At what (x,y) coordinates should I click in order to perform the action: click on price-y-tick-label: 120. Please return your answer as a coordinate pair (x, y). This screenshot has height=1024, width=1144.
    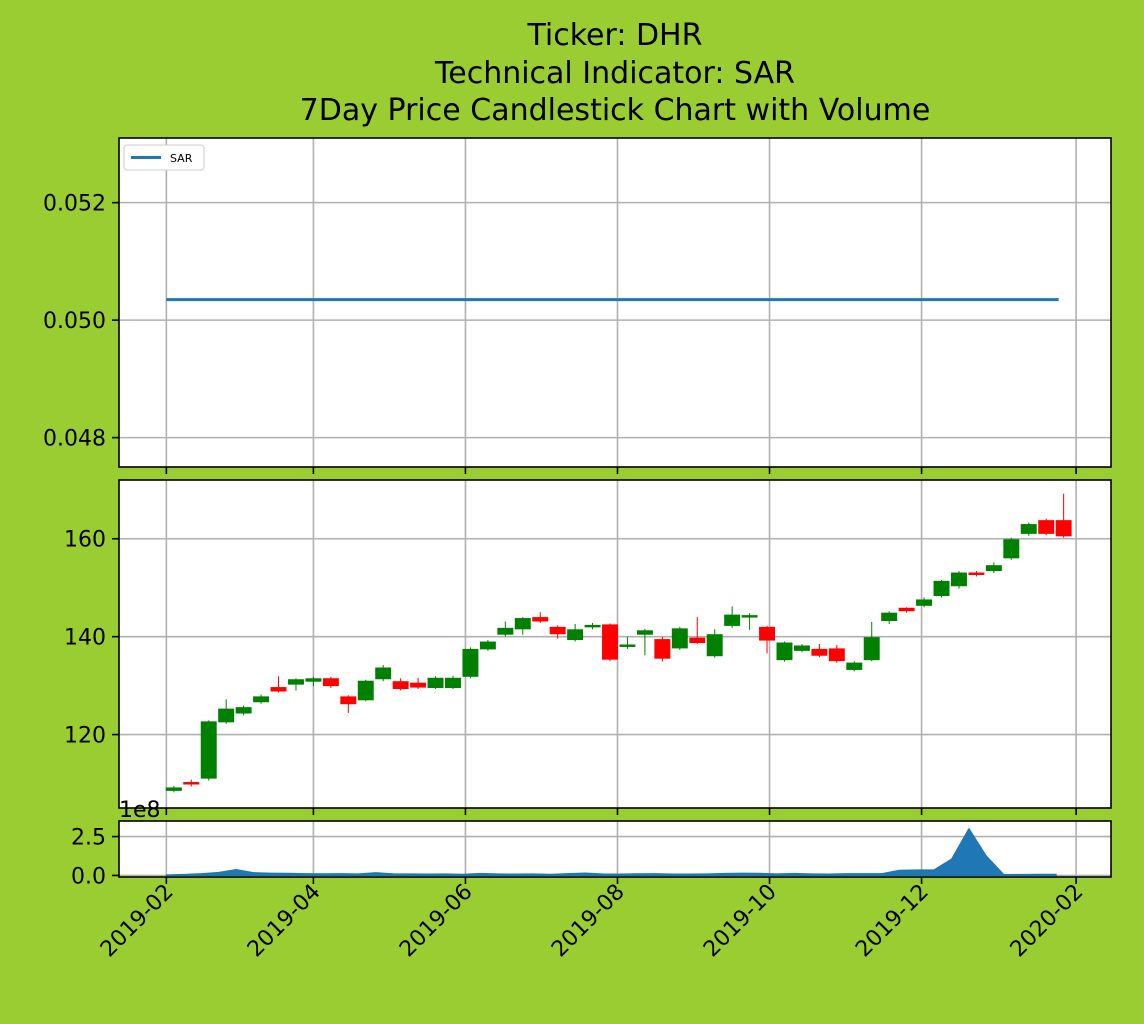
    Looking at the image, I should click on (85, 736).